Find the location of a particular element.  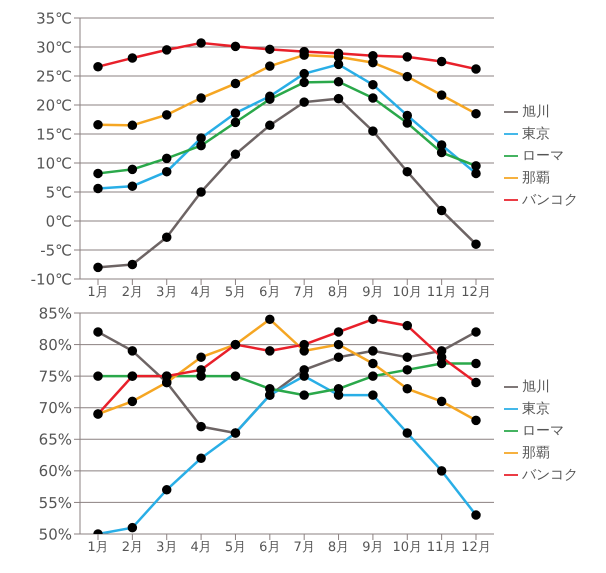

y-tick-label: 65% is located at coordinates (55, 439).